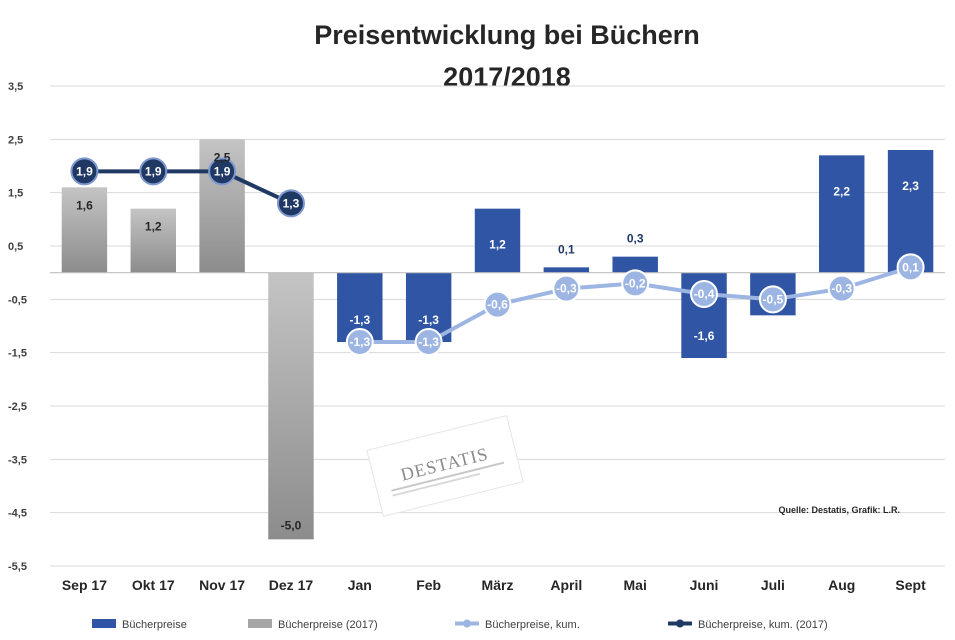  Describe the element at coordinates (17, 327) in the screenshot. I see `y-axis-ticks: 3,5 2,5 1,5 0,5 -0,5 -1,5 -2,5 -3,5 -4,5 -5,5` at that location.